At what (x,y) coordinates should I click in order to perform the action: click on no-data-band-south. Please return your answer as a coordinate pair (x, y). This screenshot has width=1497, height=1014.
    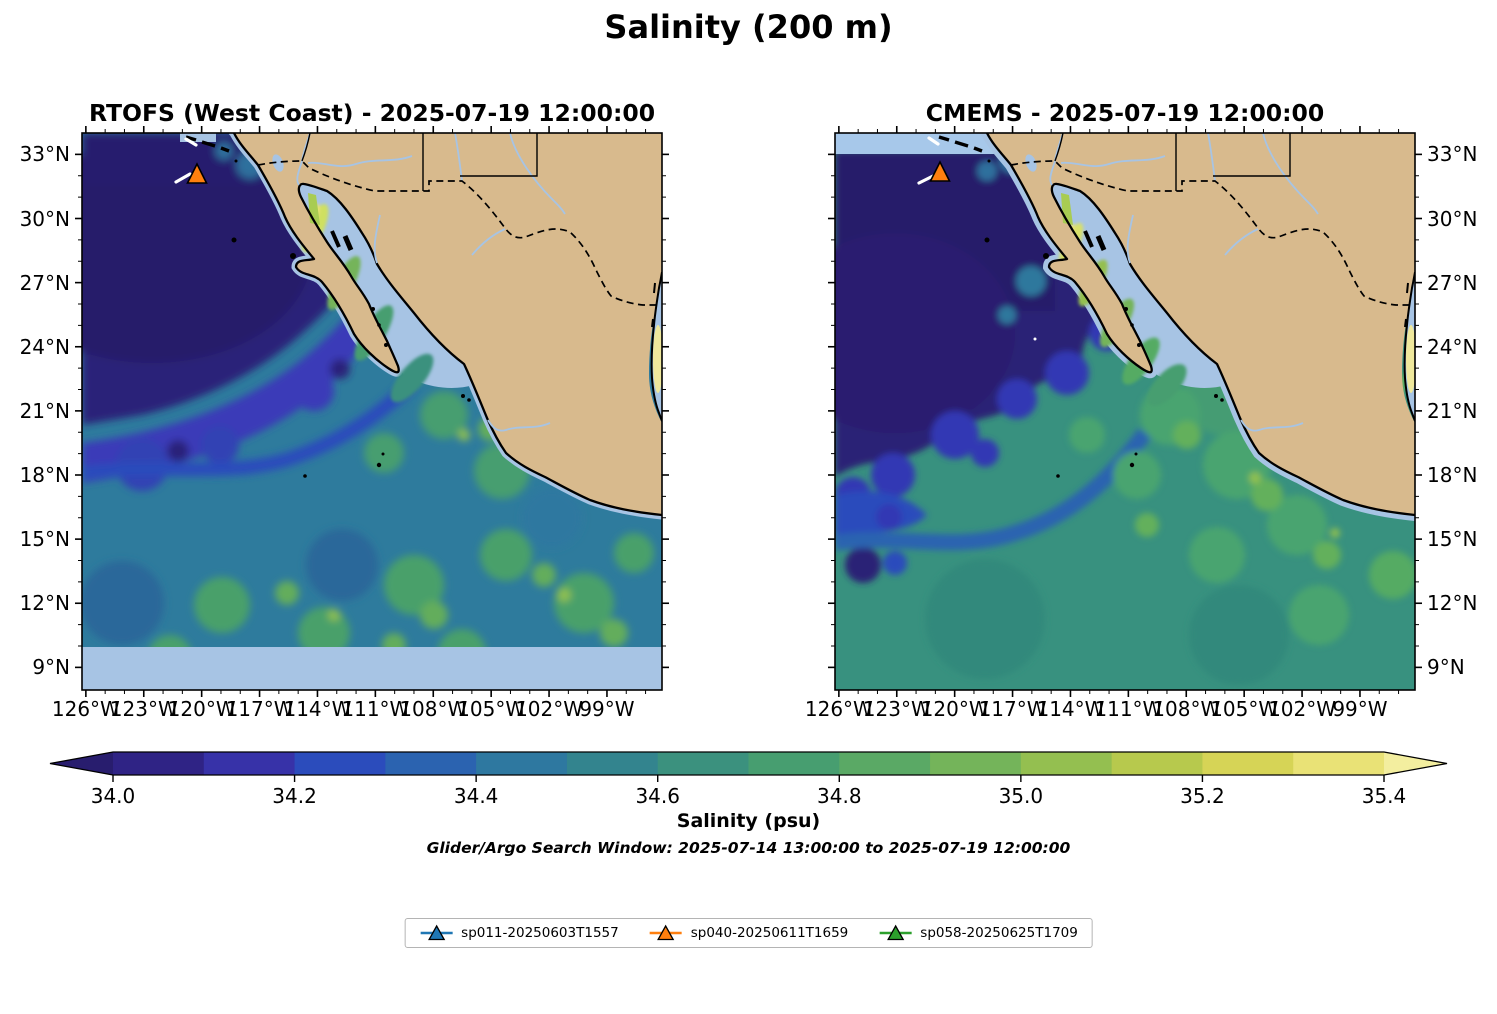
    Looking at the image, I should click on (372, 668).